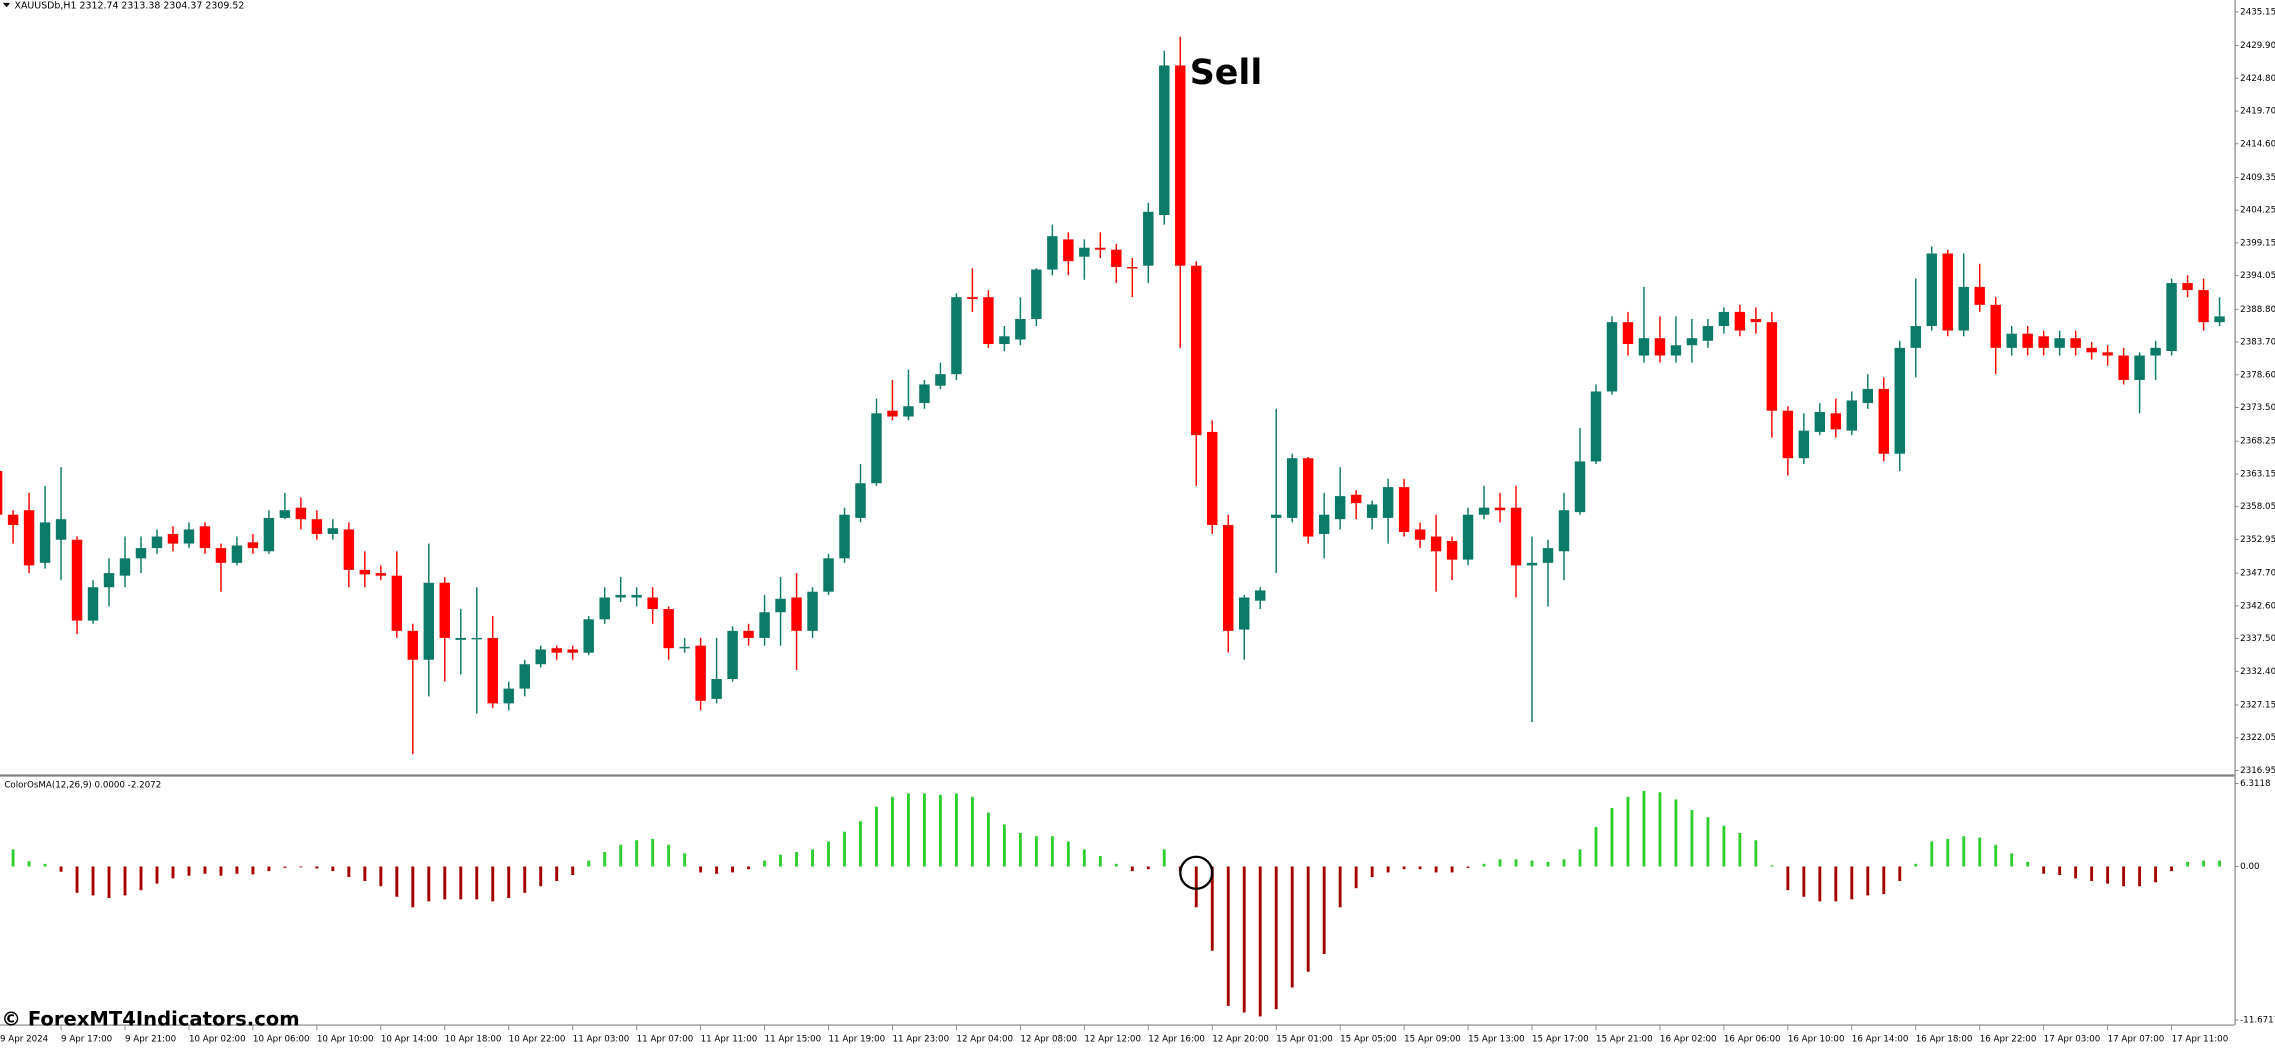 This screenshot has width=2275, height=1048. I want to click on x-tick-label: 12 Apr 20:00, so click(1240, 1039).